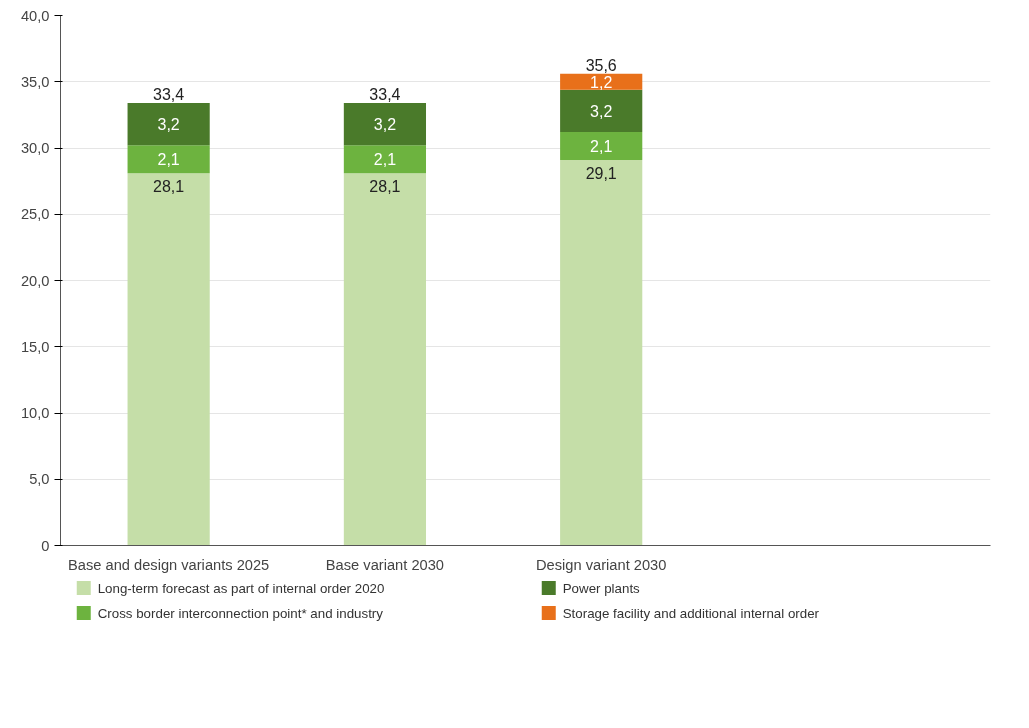  I want to click on legend-label: Long-term forecast as part of internal order 2020, so click(241, 588).